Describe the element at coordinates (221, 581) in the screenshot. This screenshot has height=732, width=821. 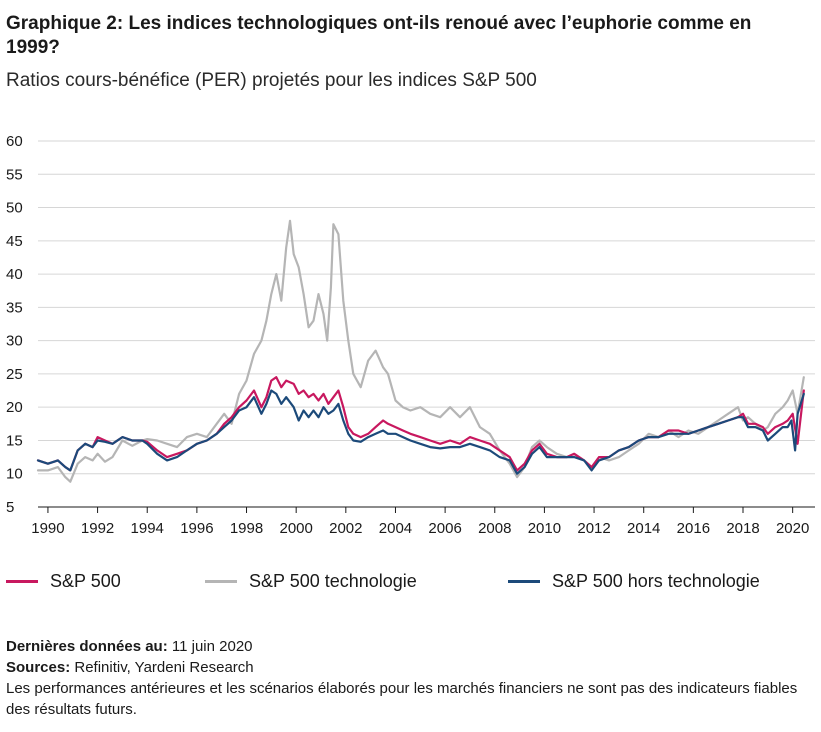
I see `legend-swatch-tech` at that location.